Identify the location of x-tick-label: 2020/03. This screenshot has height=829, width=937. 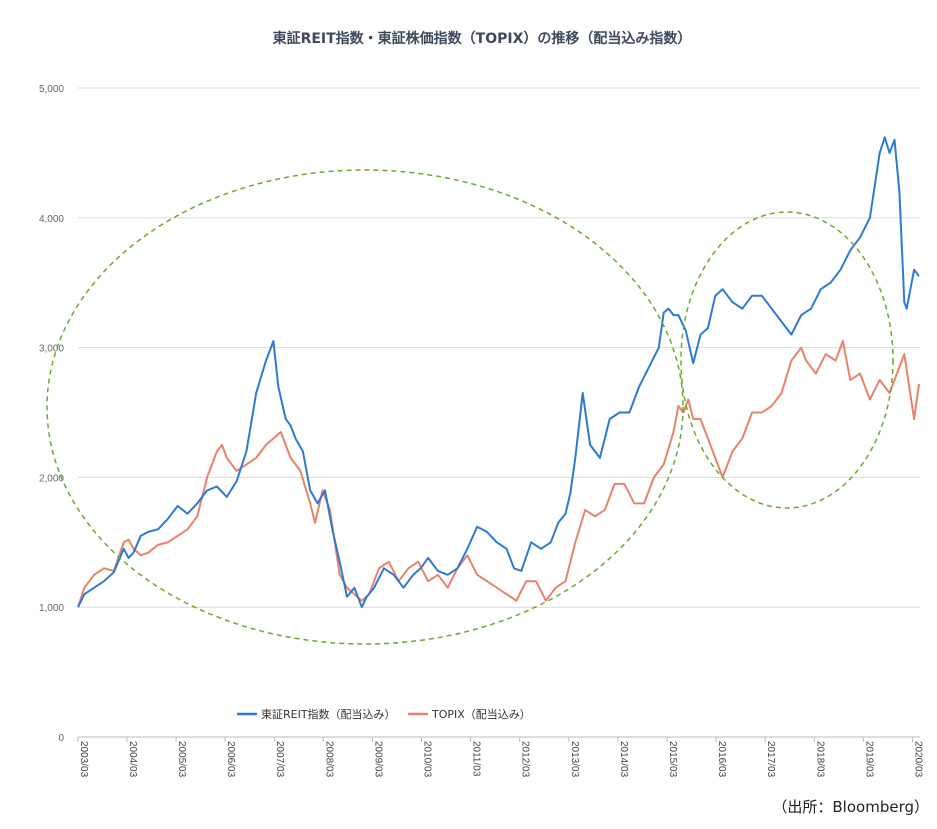
(917, 759).